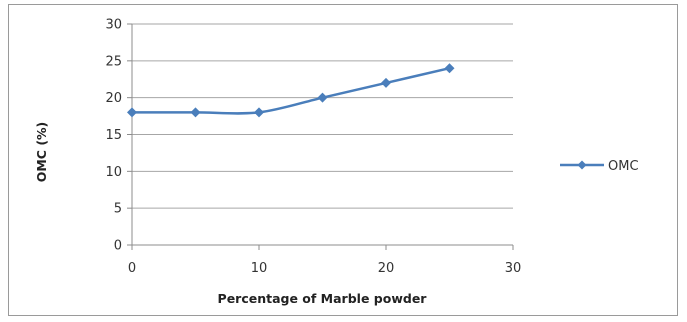  Describe the element at coordinates (599, 166) in the screenshot. I see `legend: OMC` at that location.